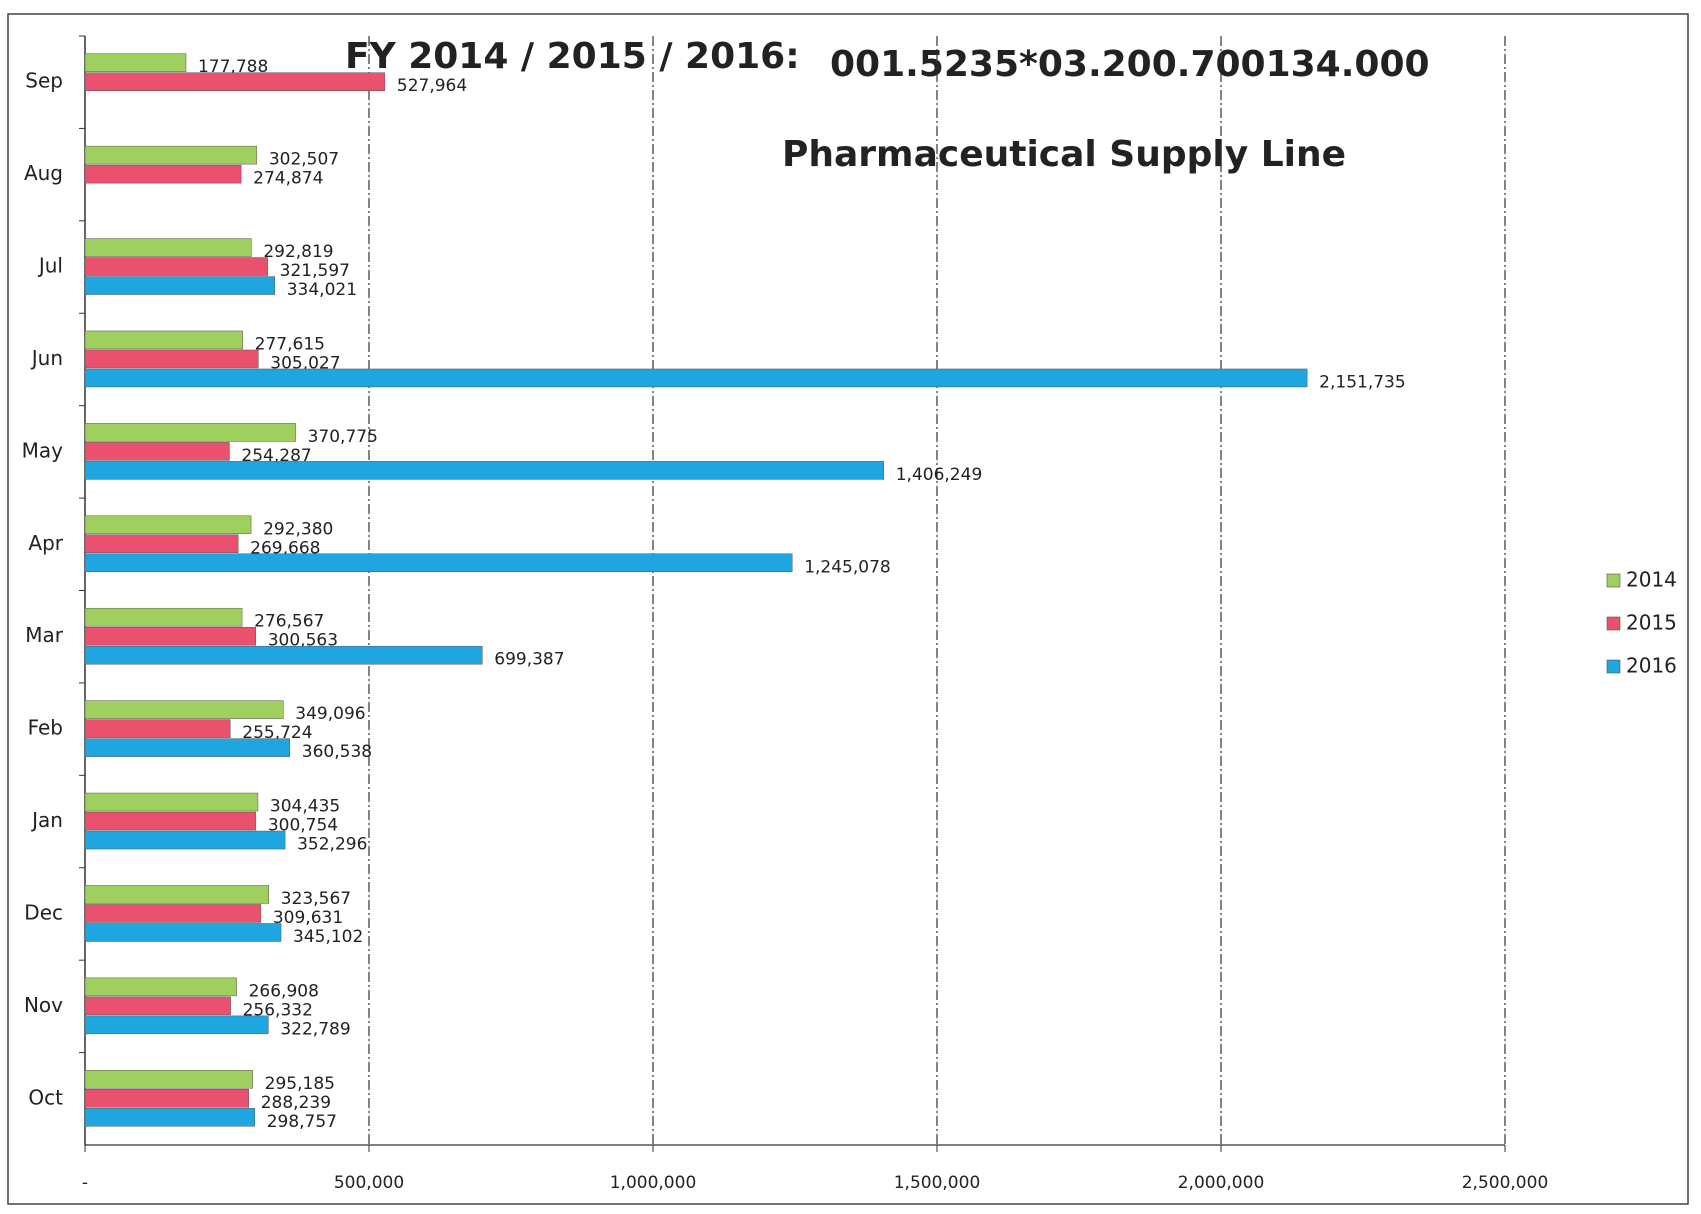  What do you see at coordinates (653, 1183) in the screenshot?
I see `x-tick-label: 1,000,000` at bounding box center [653, 1183].